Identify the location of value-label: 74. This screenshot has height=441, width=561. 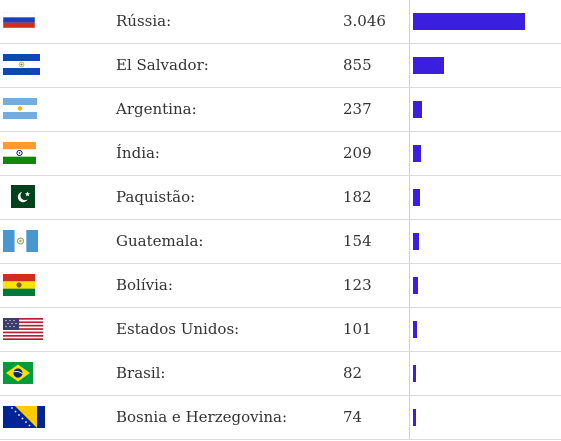
(353, 417).